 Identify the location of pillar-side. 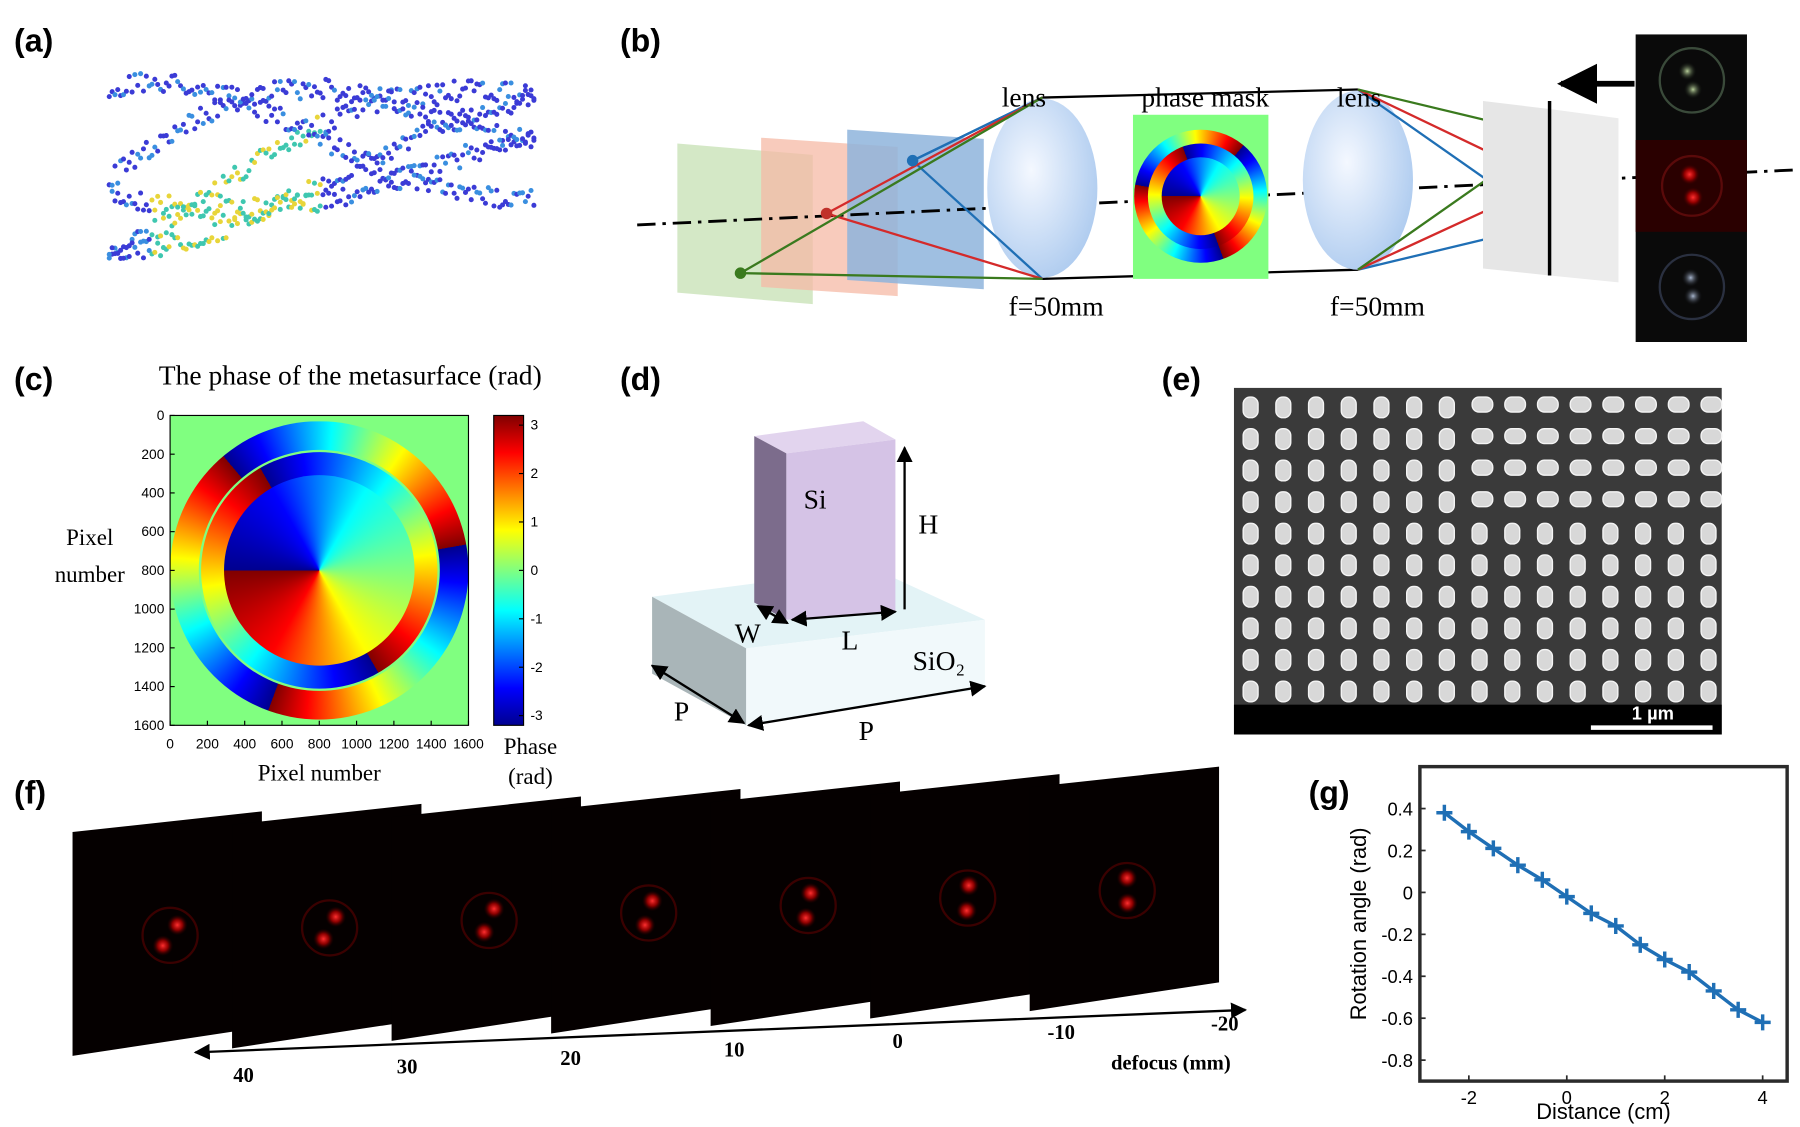
(770, 528).